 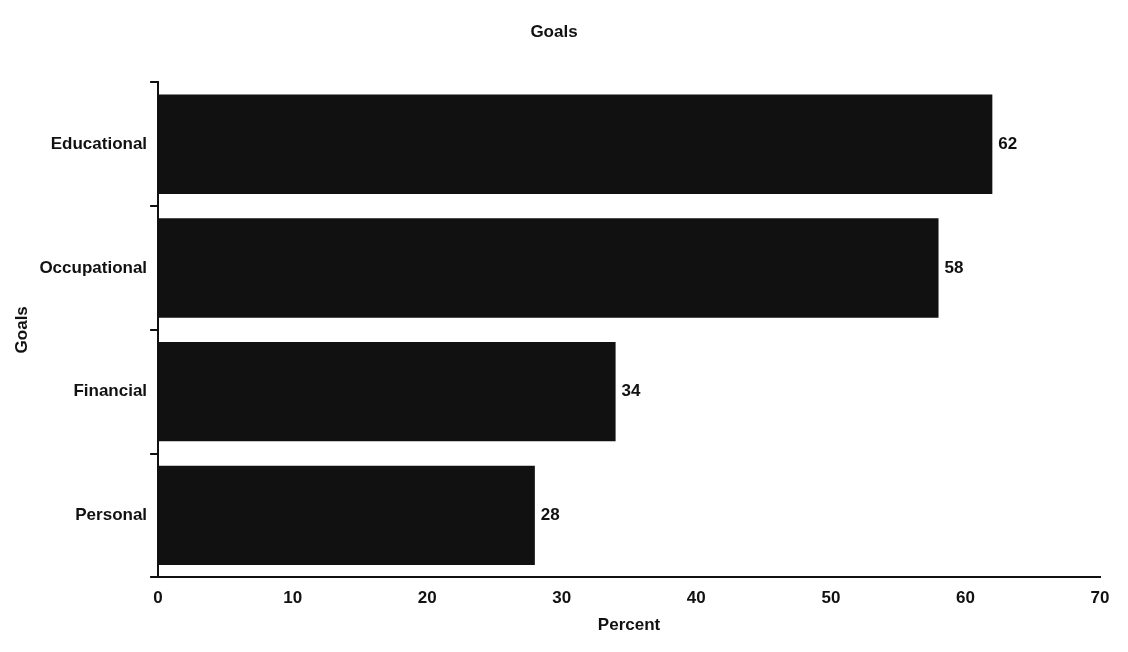 I want to click on x-tick-label: 40, so click(x=696, y=598).